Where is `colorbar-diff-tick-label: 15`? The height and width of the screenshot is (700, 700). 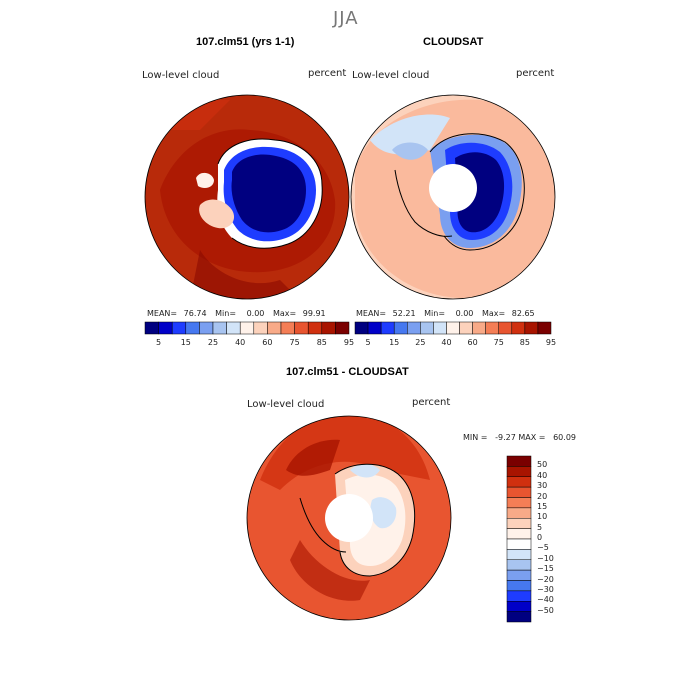
colorbar-diff-tick-label: 15 is located at coordinates (542, 506).